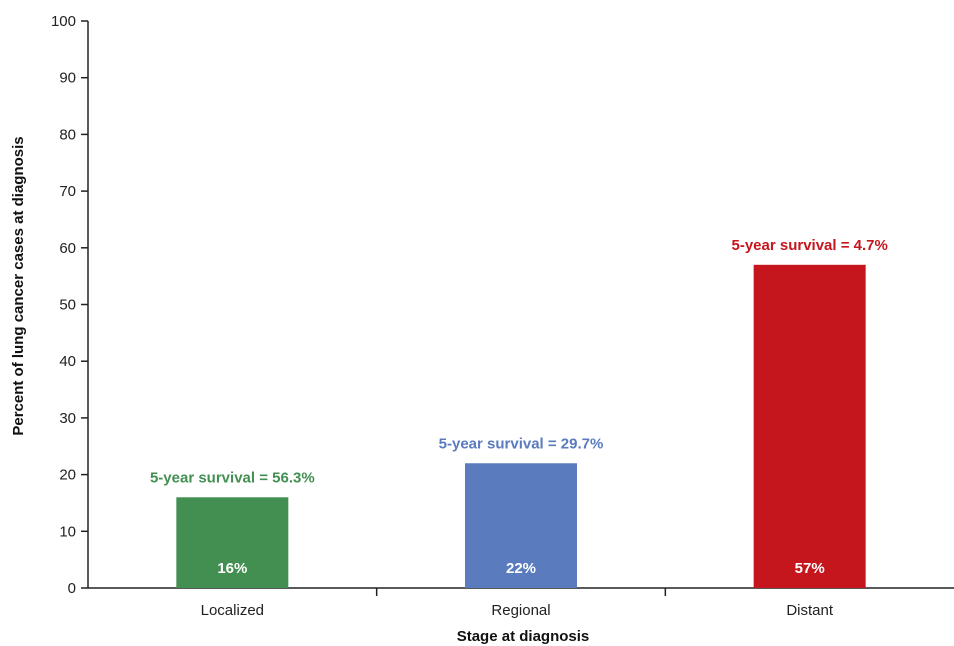  What do you see at coordinates (232, 610) in the screenshot?
I see `x-category-label: Localized` at bounding box center [232, 610].